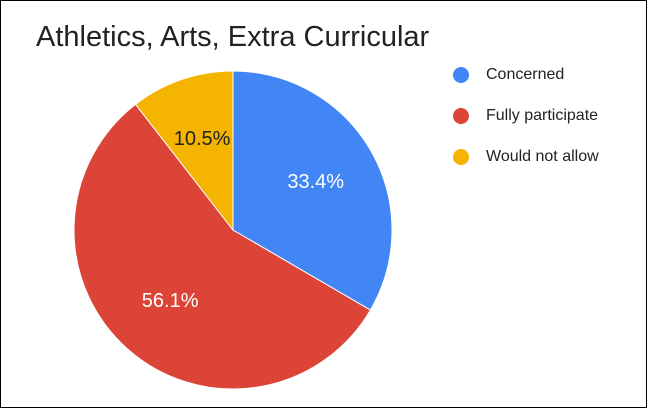 This screenshot has height=408, width=647. I want to click on pie-slice-concerned, so click(312, 190).